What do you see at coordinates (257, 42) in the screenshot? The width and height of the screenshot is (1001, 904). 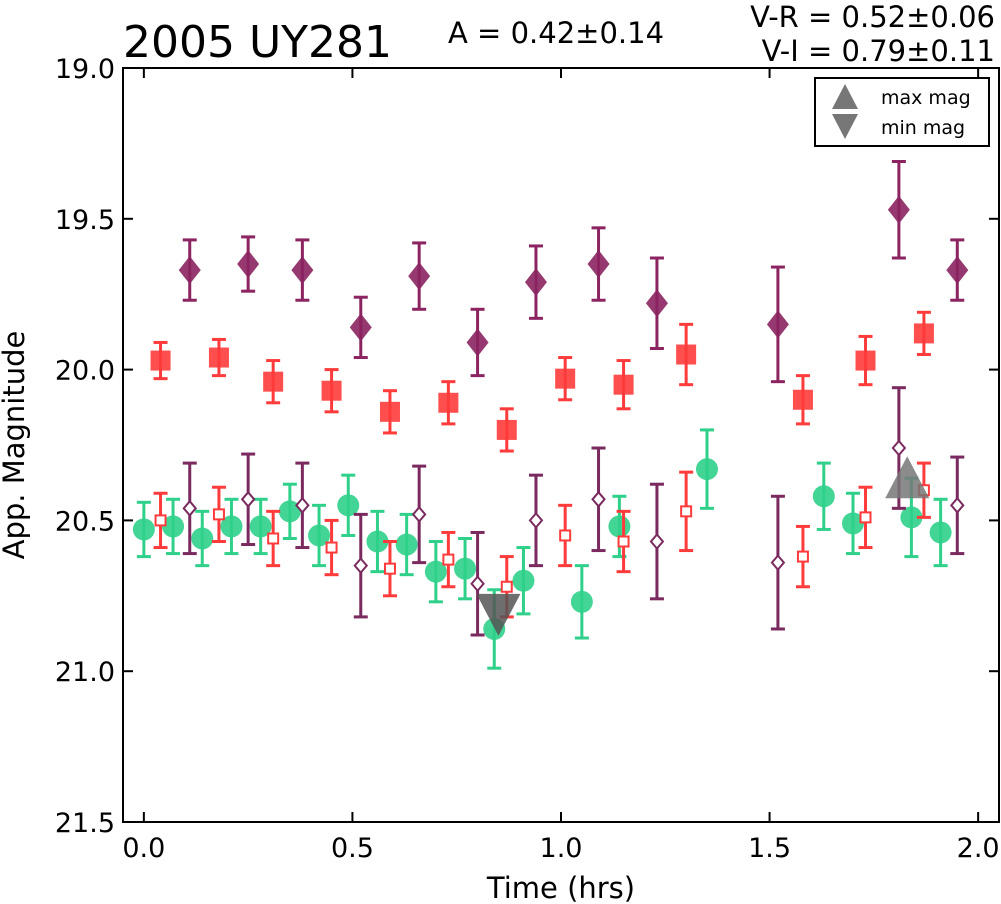 I see `chart-title: 2005 UY281` at bounding box center [257, 42].